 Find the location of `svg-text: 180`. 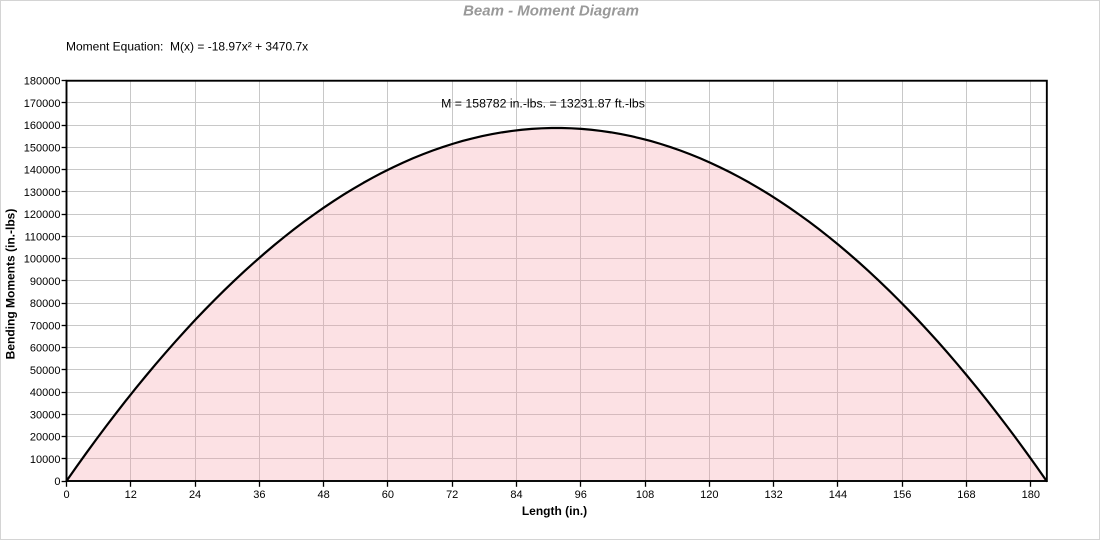

svg-text: 180 is located at coordinates (1031, 495).